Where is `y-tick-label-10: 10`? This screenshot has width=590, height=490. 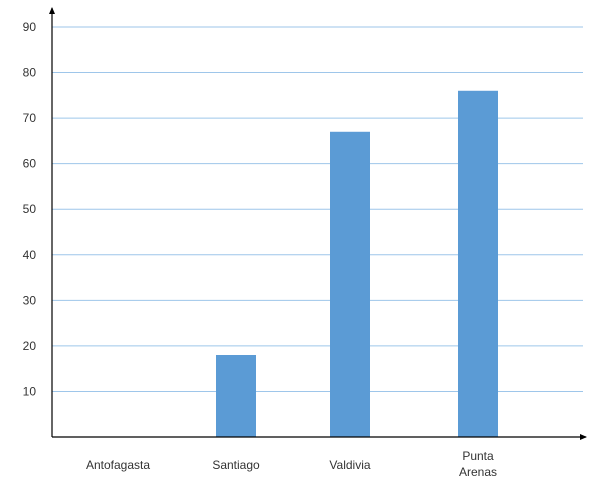
y-tick-label-10: 10 is located at coordinates (30, 391).